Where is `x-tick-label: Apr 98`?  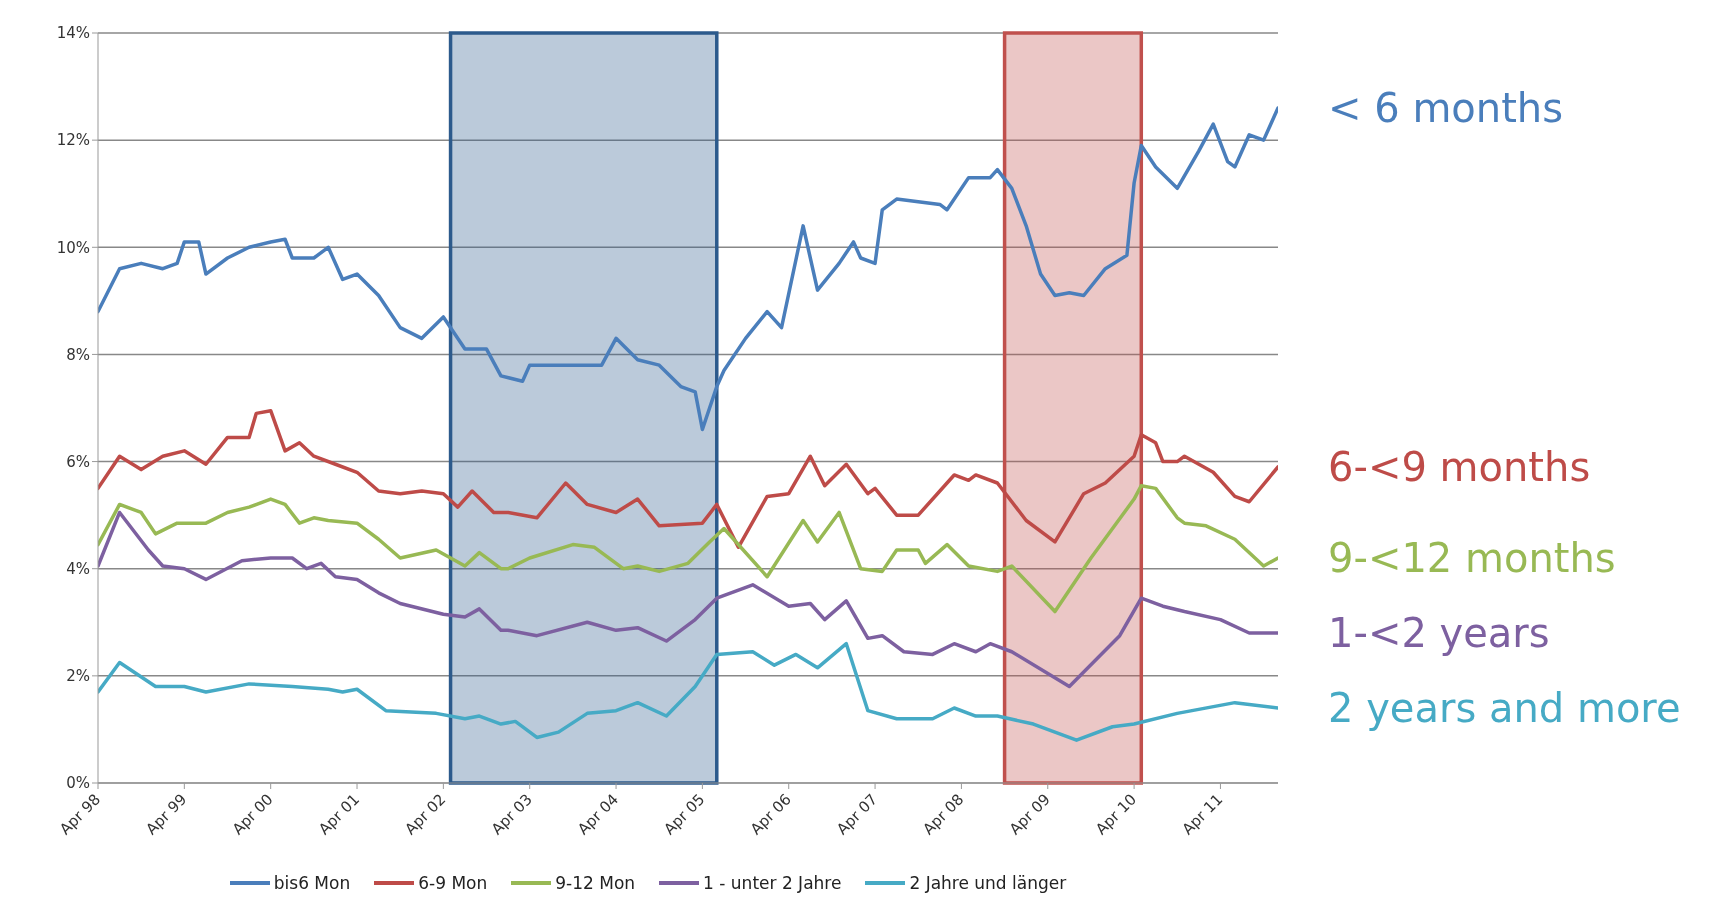 x-tick-label: Apr 98 is located at coordinates (80, 814).